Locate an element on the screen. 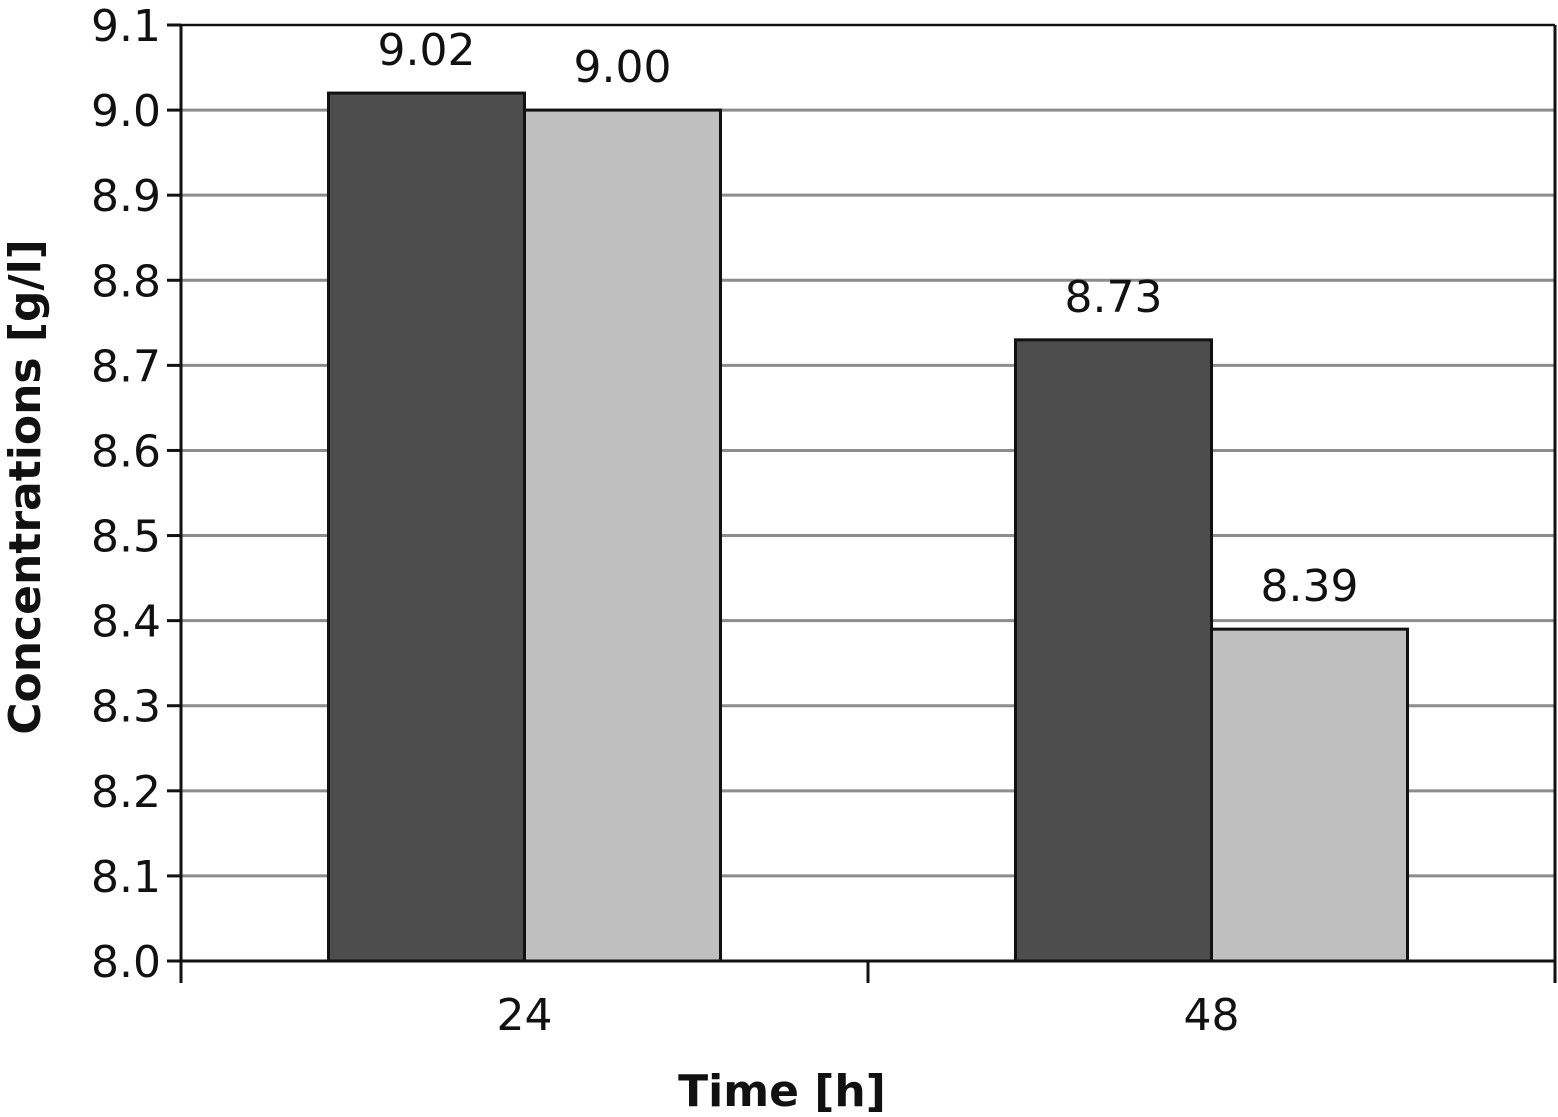  x-tick-label: 24 is located at coordinates (525, 1015).